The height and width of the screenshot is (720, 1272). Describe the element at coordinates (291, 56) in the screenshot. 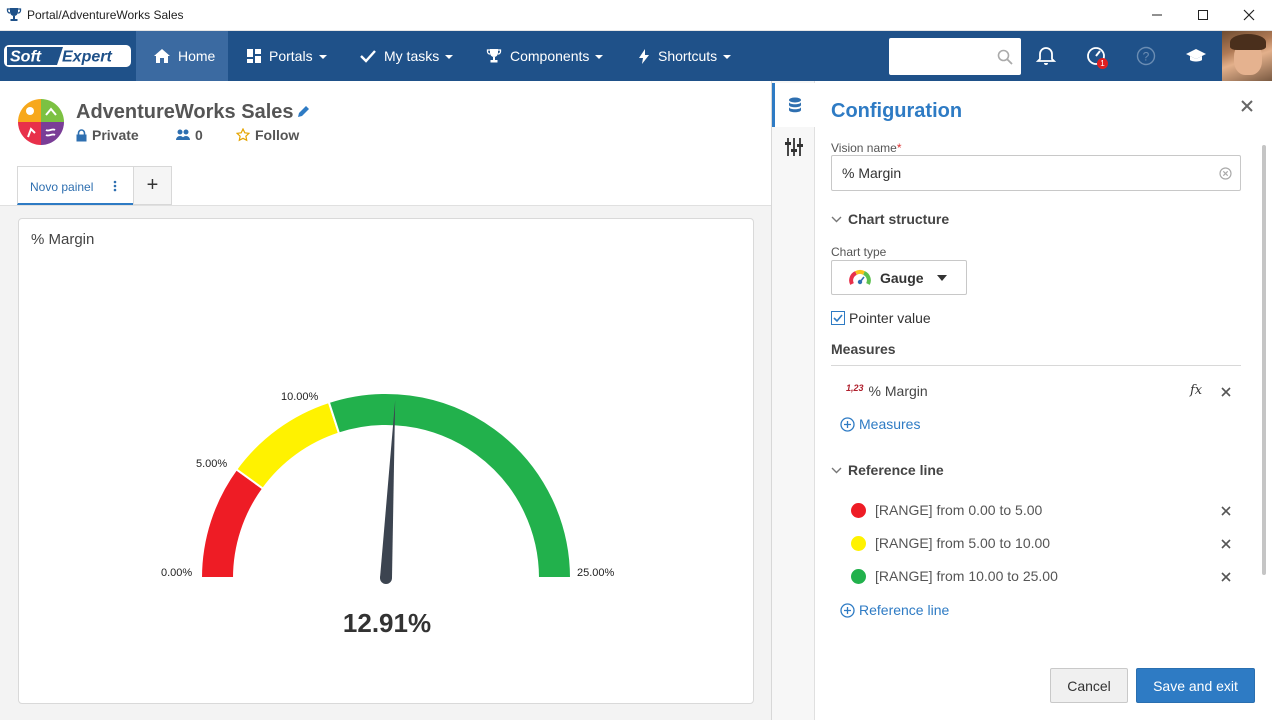

I see `nav-portals-label: Portals` at that location.